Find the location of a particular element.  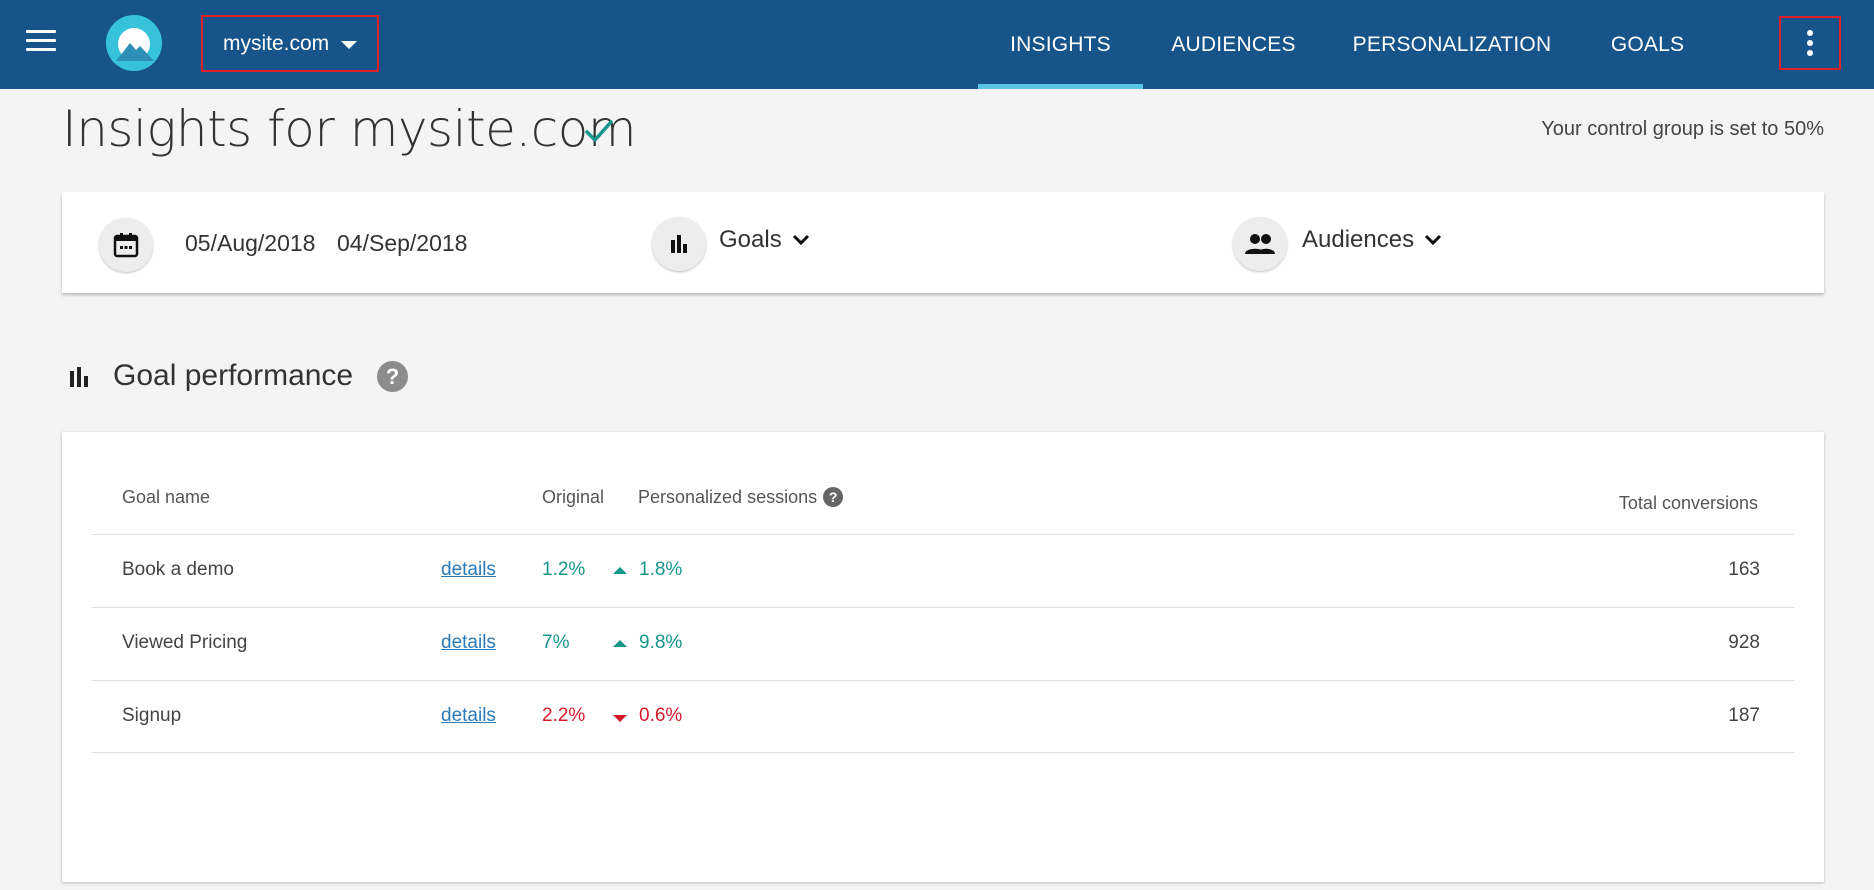

tab-personalization-label: PERSONALIZATION is located at coordinates (1452, 44).